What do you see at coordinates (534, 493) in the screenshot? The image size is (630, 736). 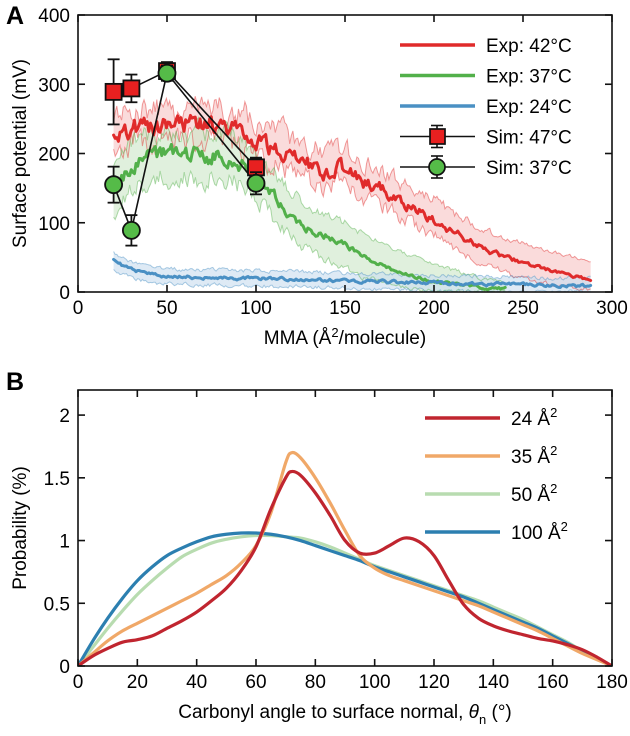 I see `legend-label: 50 Å2` at bounding box center [534, 493].